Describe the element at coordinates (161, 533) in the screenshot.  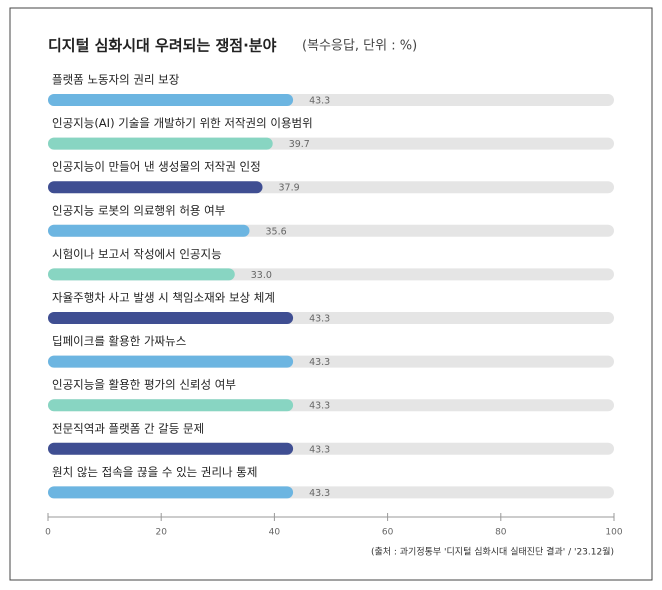
I see `x-tick-label: 20` at that location.